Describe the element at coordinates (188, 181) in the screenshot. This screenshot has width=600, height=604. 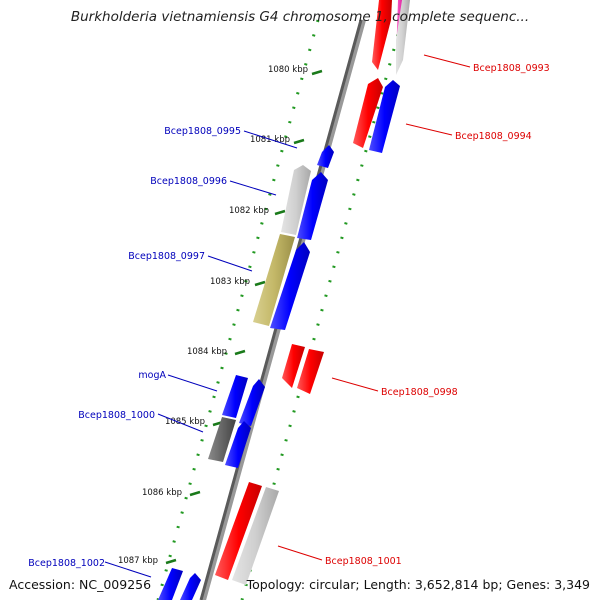
I see `gene-label-bcep1808-0996: Bcep1808_0996` at that location.